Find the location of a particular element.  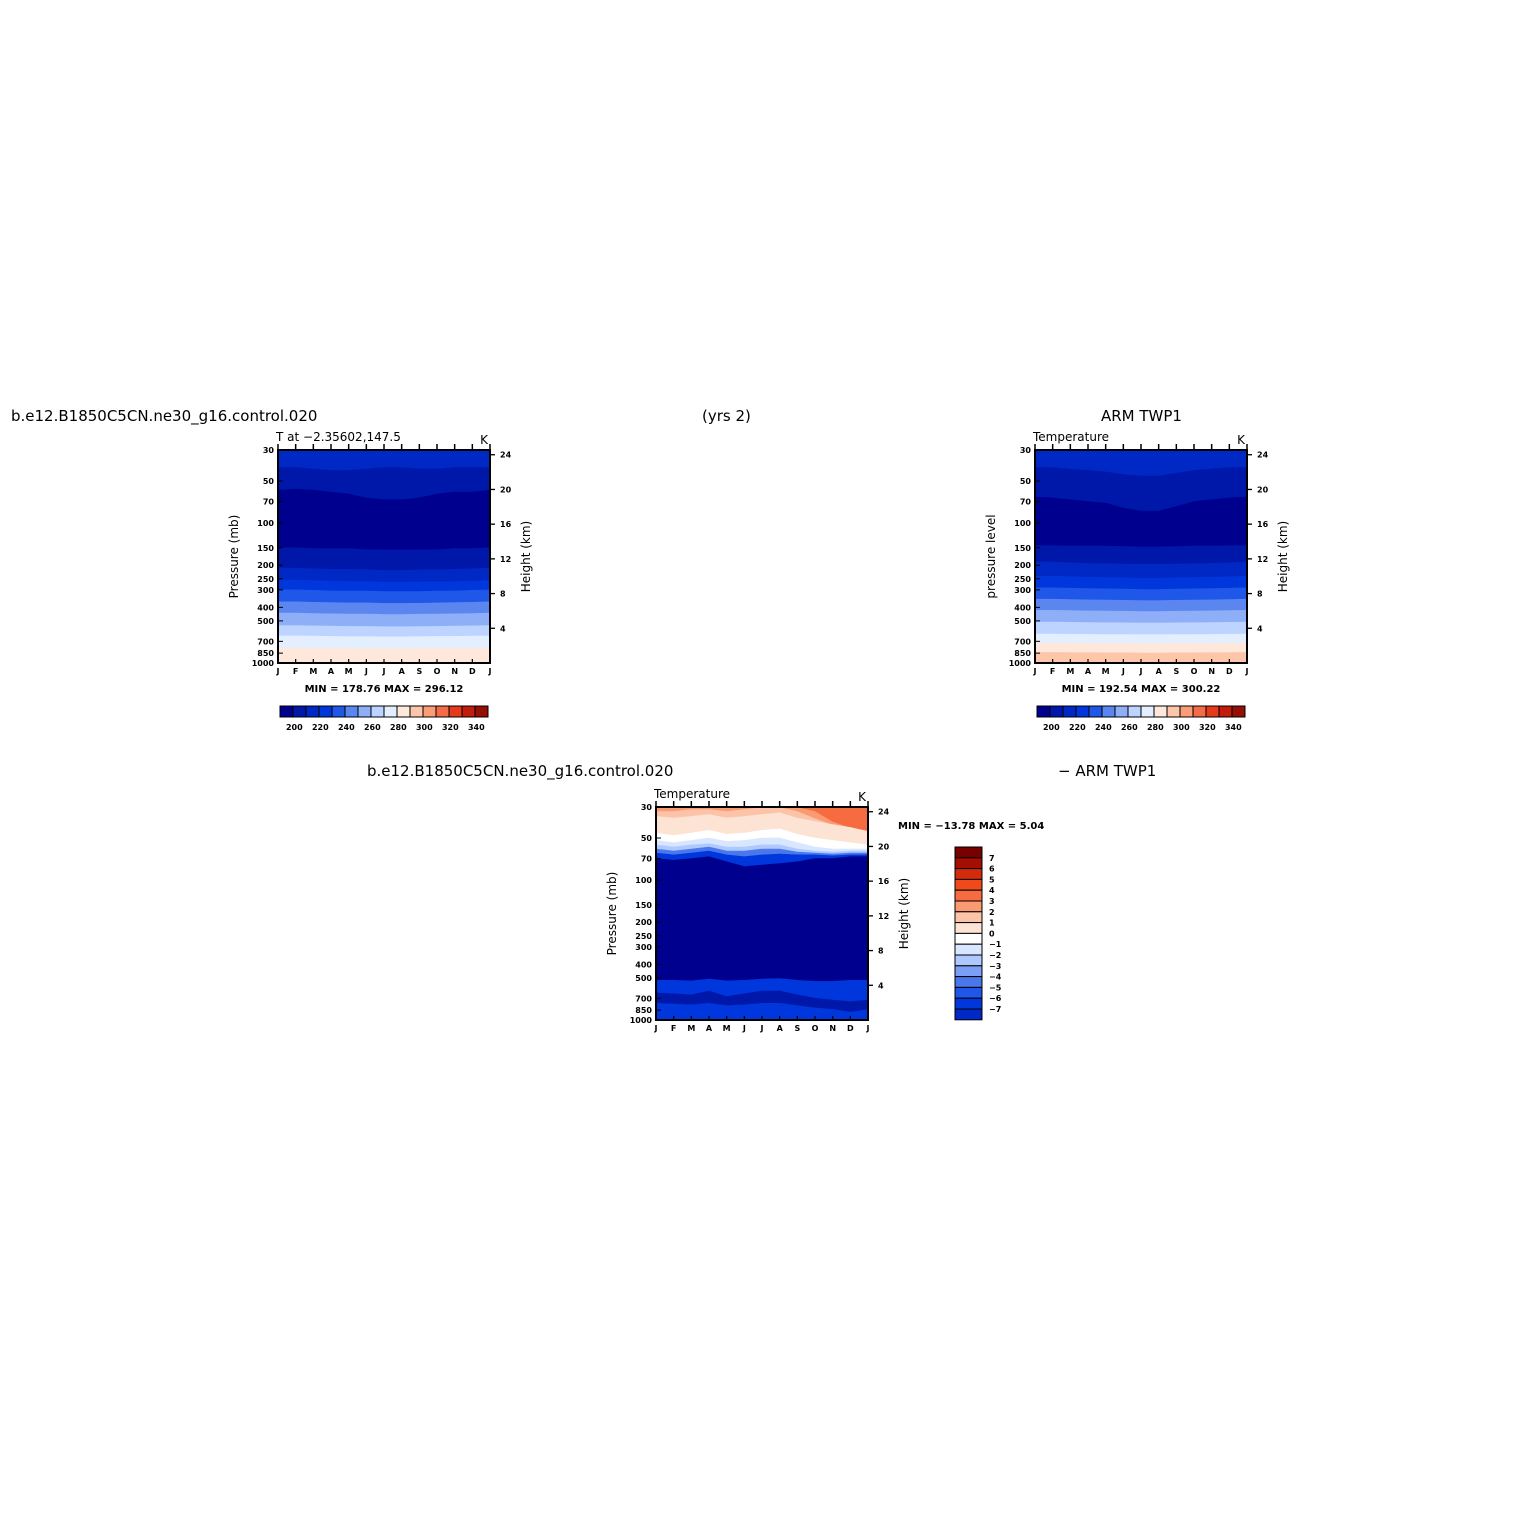

y-tick-label: 400 is located at coordinates (1022, 607).